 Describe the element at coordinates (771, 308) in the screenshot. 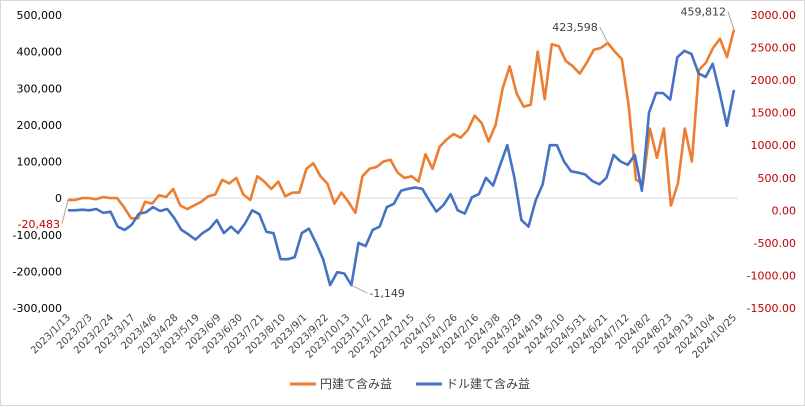

I see `y-right-tick-label: -1500.00` at that location.